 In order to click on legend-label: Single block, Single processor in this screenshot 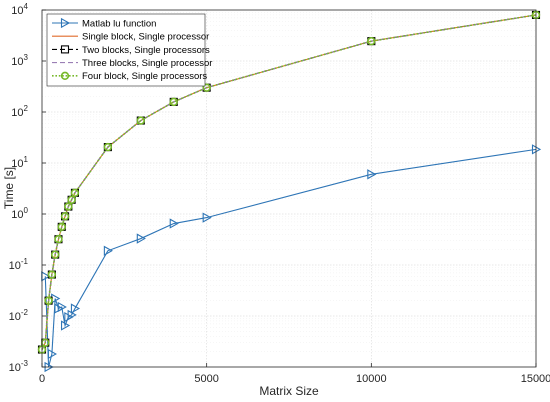, I will do `click(145, 37)`.